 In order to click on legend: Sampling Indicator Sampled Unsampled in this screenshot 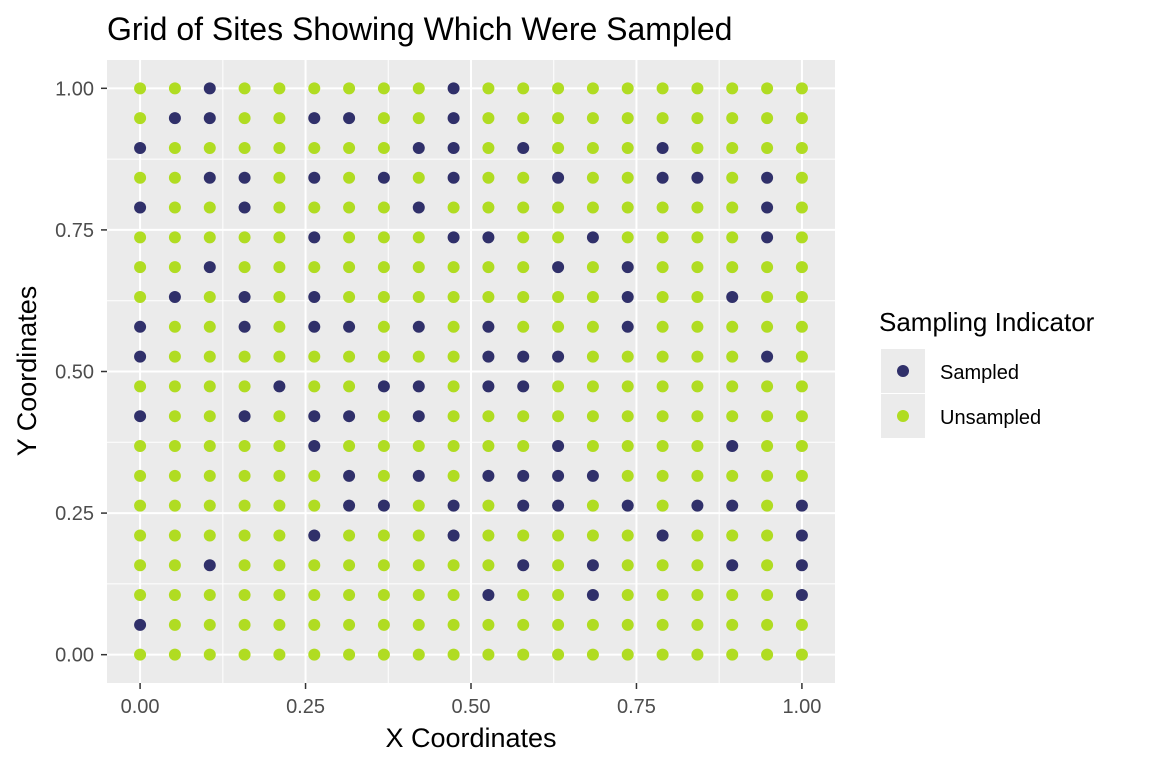, I will do `click(987, 372)`.